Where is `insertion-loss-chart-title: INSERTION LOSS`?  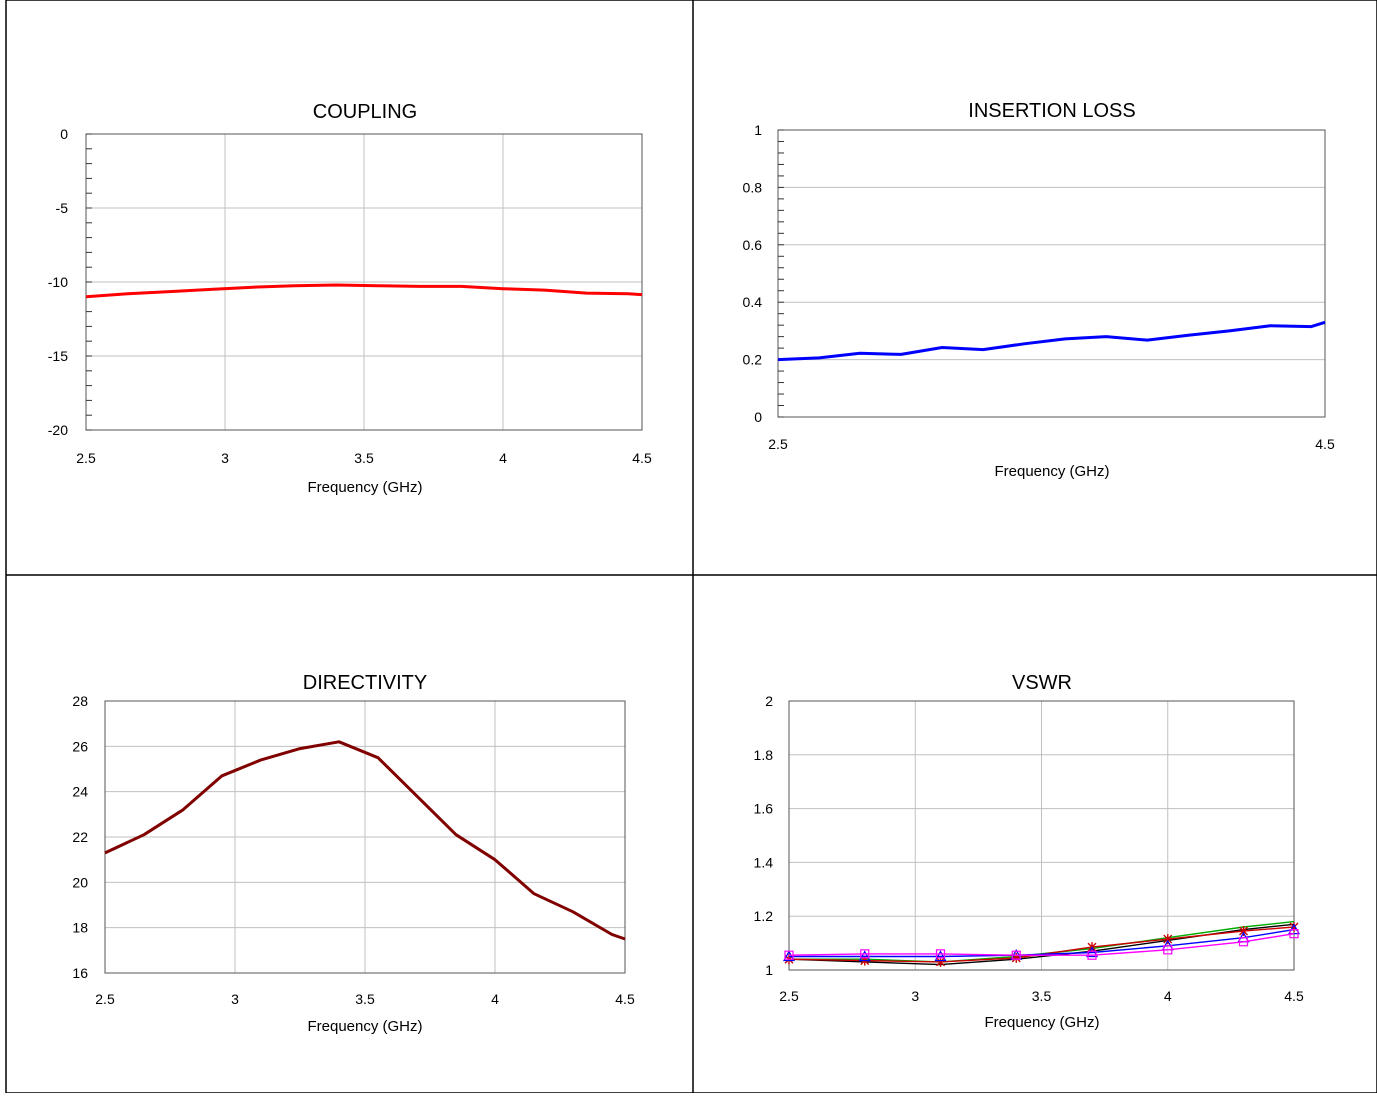 insertion-loss-chart-title: INSERTION LOSS is located at coordinates (1051, 111).